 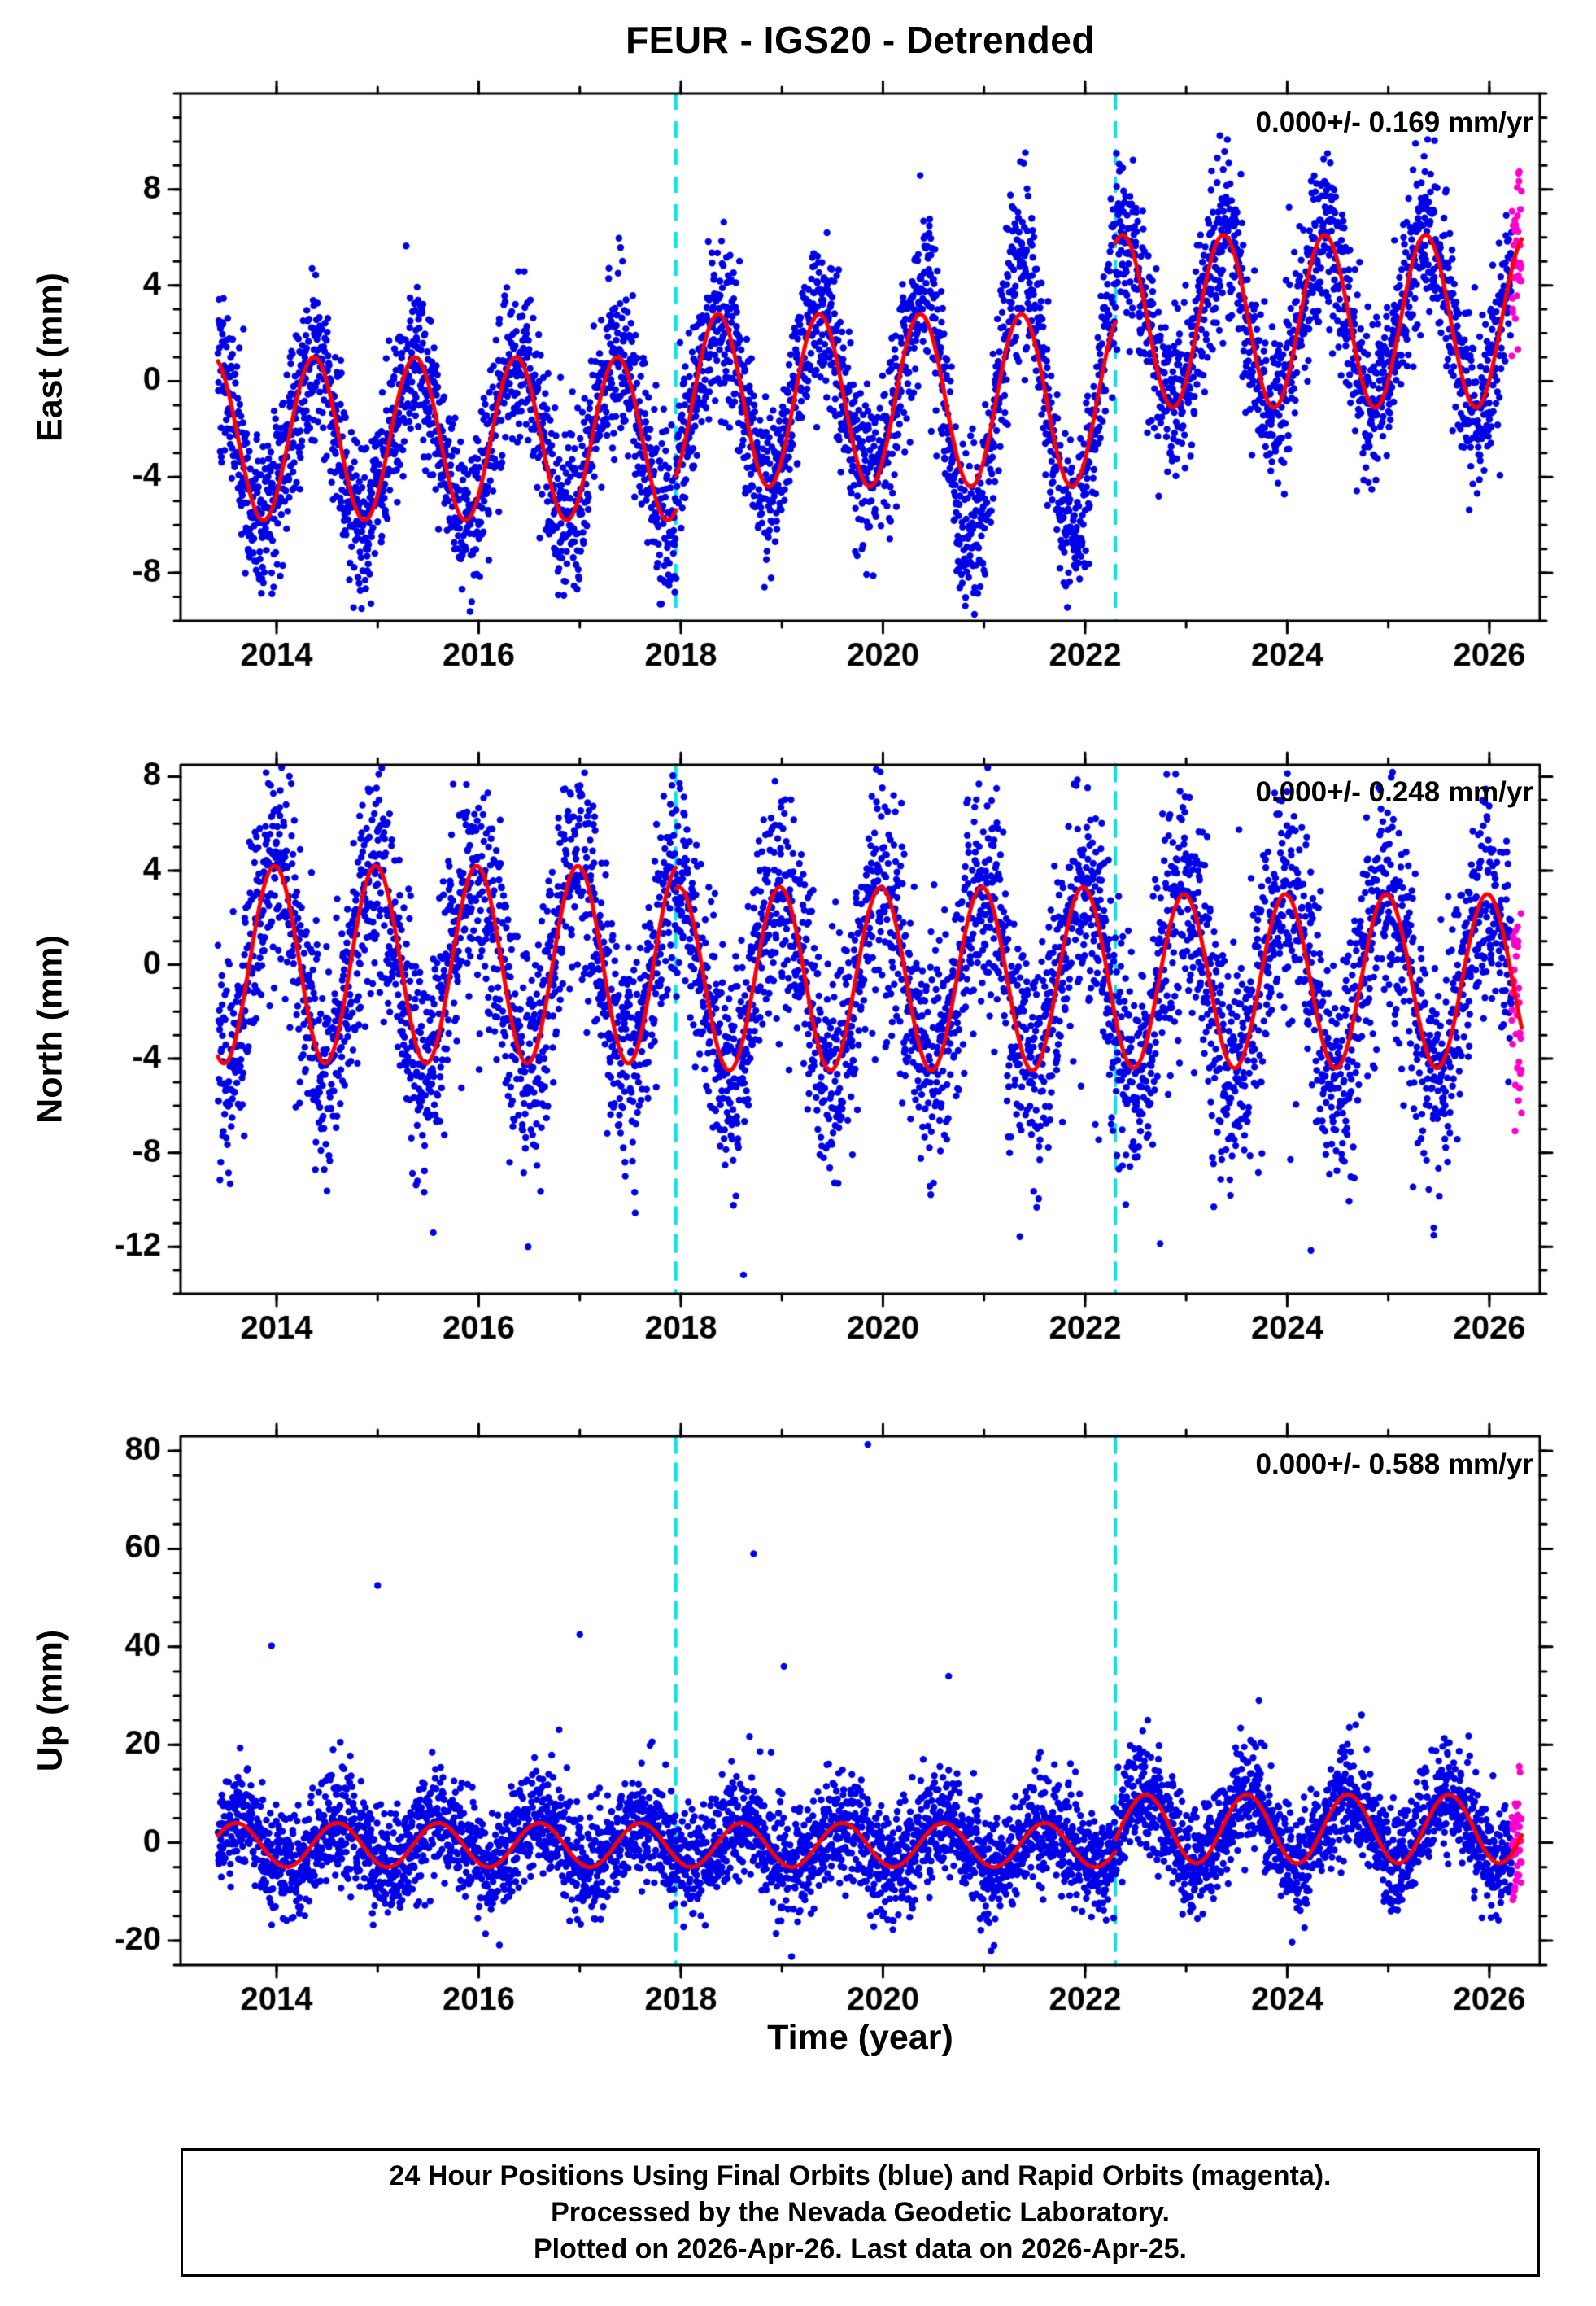 What do you see at coordinates (50, 1029) in the screenshot?
I see `north-axis-label: North (mm)` at bounding box center [50, 1029].